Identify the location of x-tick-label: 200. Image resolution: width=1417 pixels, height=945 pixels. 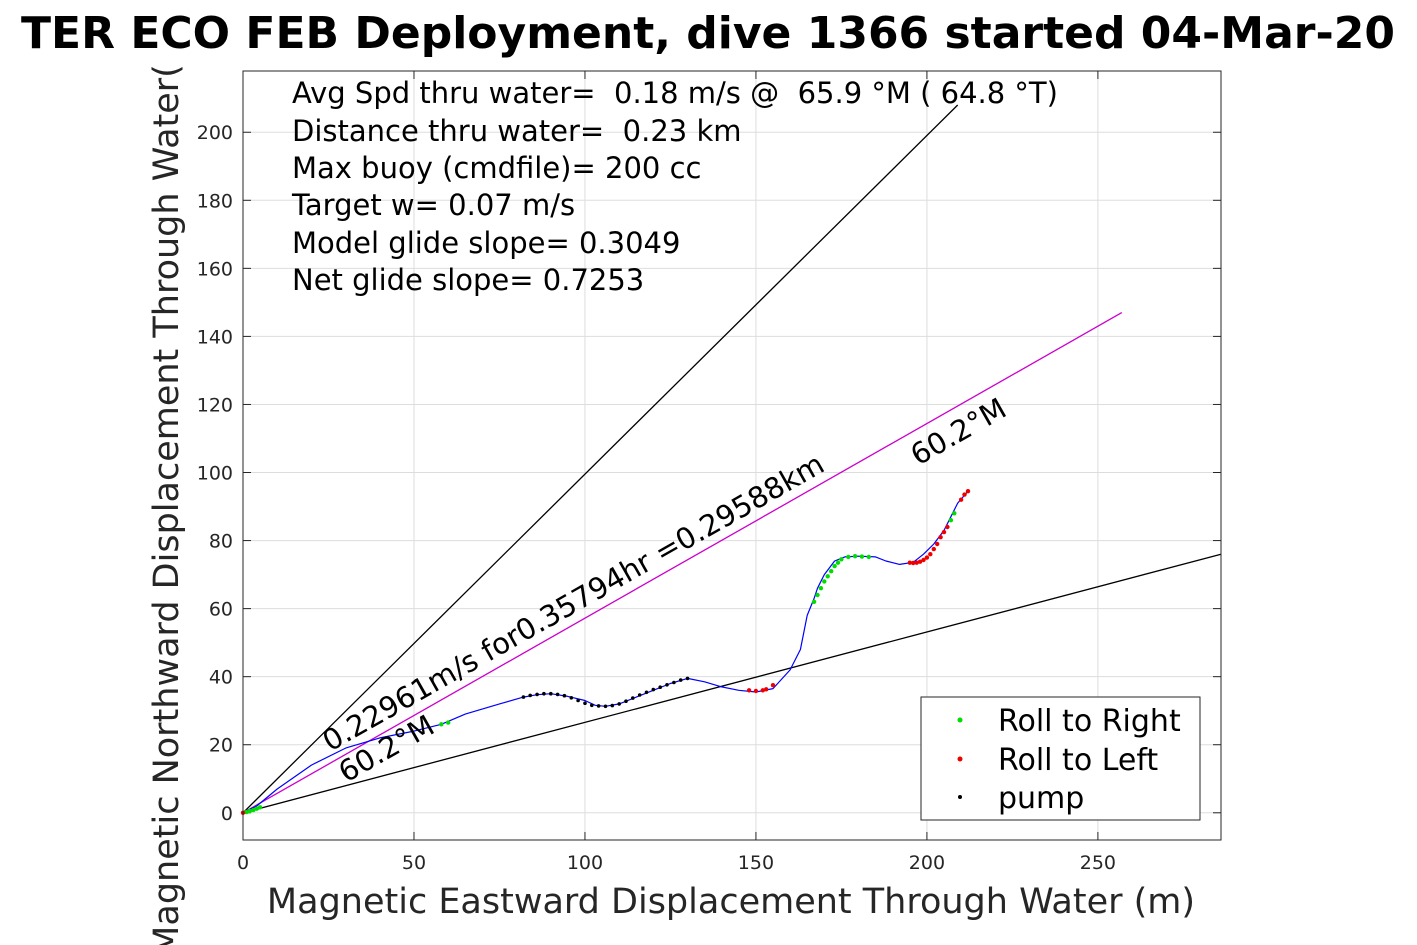
(927, 863).